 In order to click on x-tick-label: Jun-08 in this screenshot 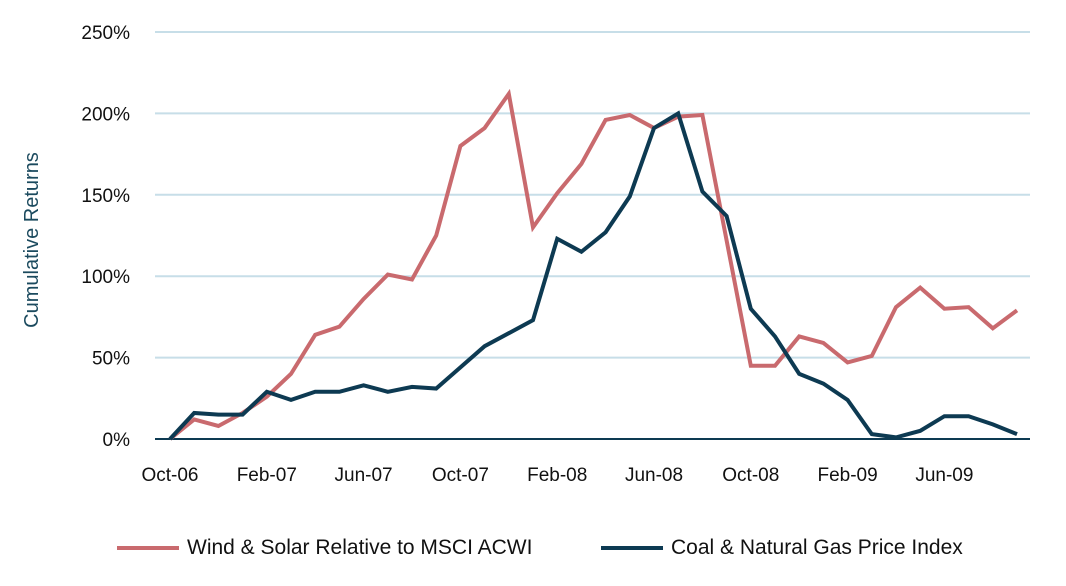, I will do `click(654, 475)`.